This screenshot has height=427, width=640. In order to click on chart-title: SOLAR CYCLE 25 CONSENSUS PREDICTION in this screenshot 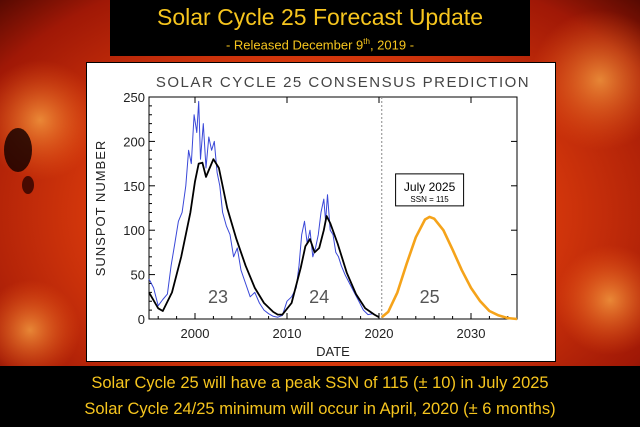, I will do `click(343, 82)`.